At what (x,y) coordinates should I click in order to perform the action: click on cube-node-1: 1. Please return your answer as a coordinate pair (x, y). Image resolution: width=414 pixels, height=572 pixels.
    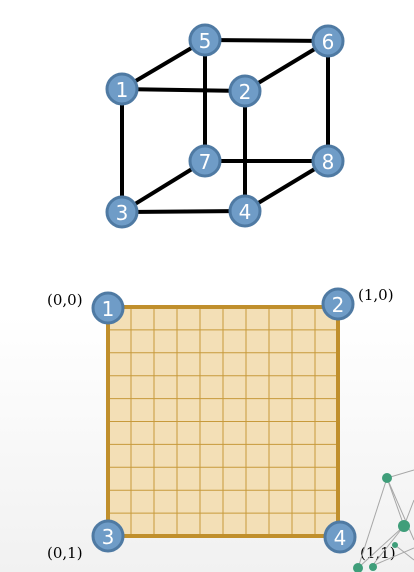
    Looking at the image, I should click on (122, 89).